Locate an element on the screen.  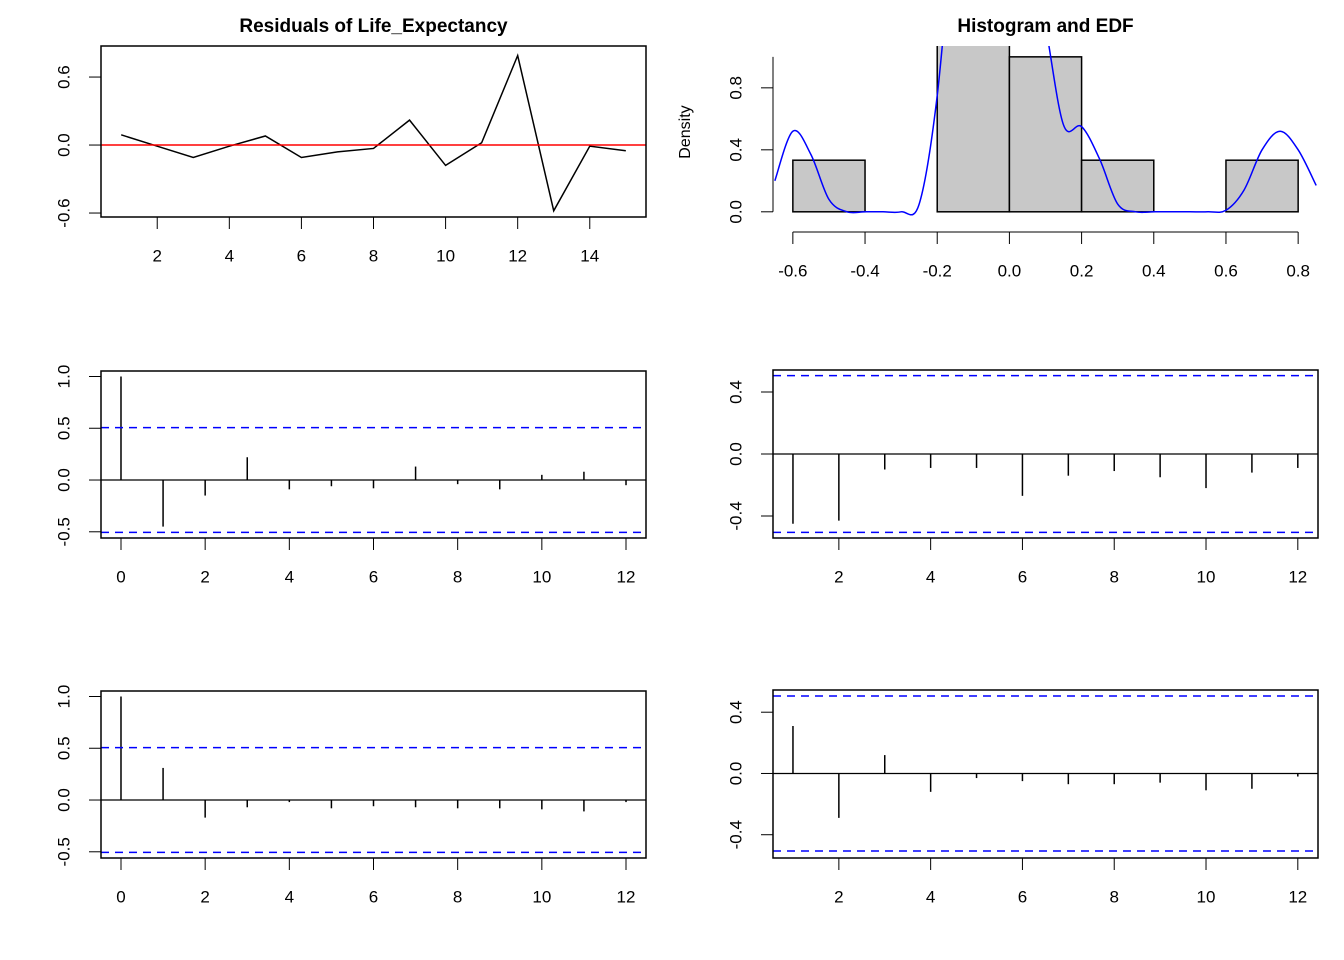
density-curve is located at coordinates (1045, 131).